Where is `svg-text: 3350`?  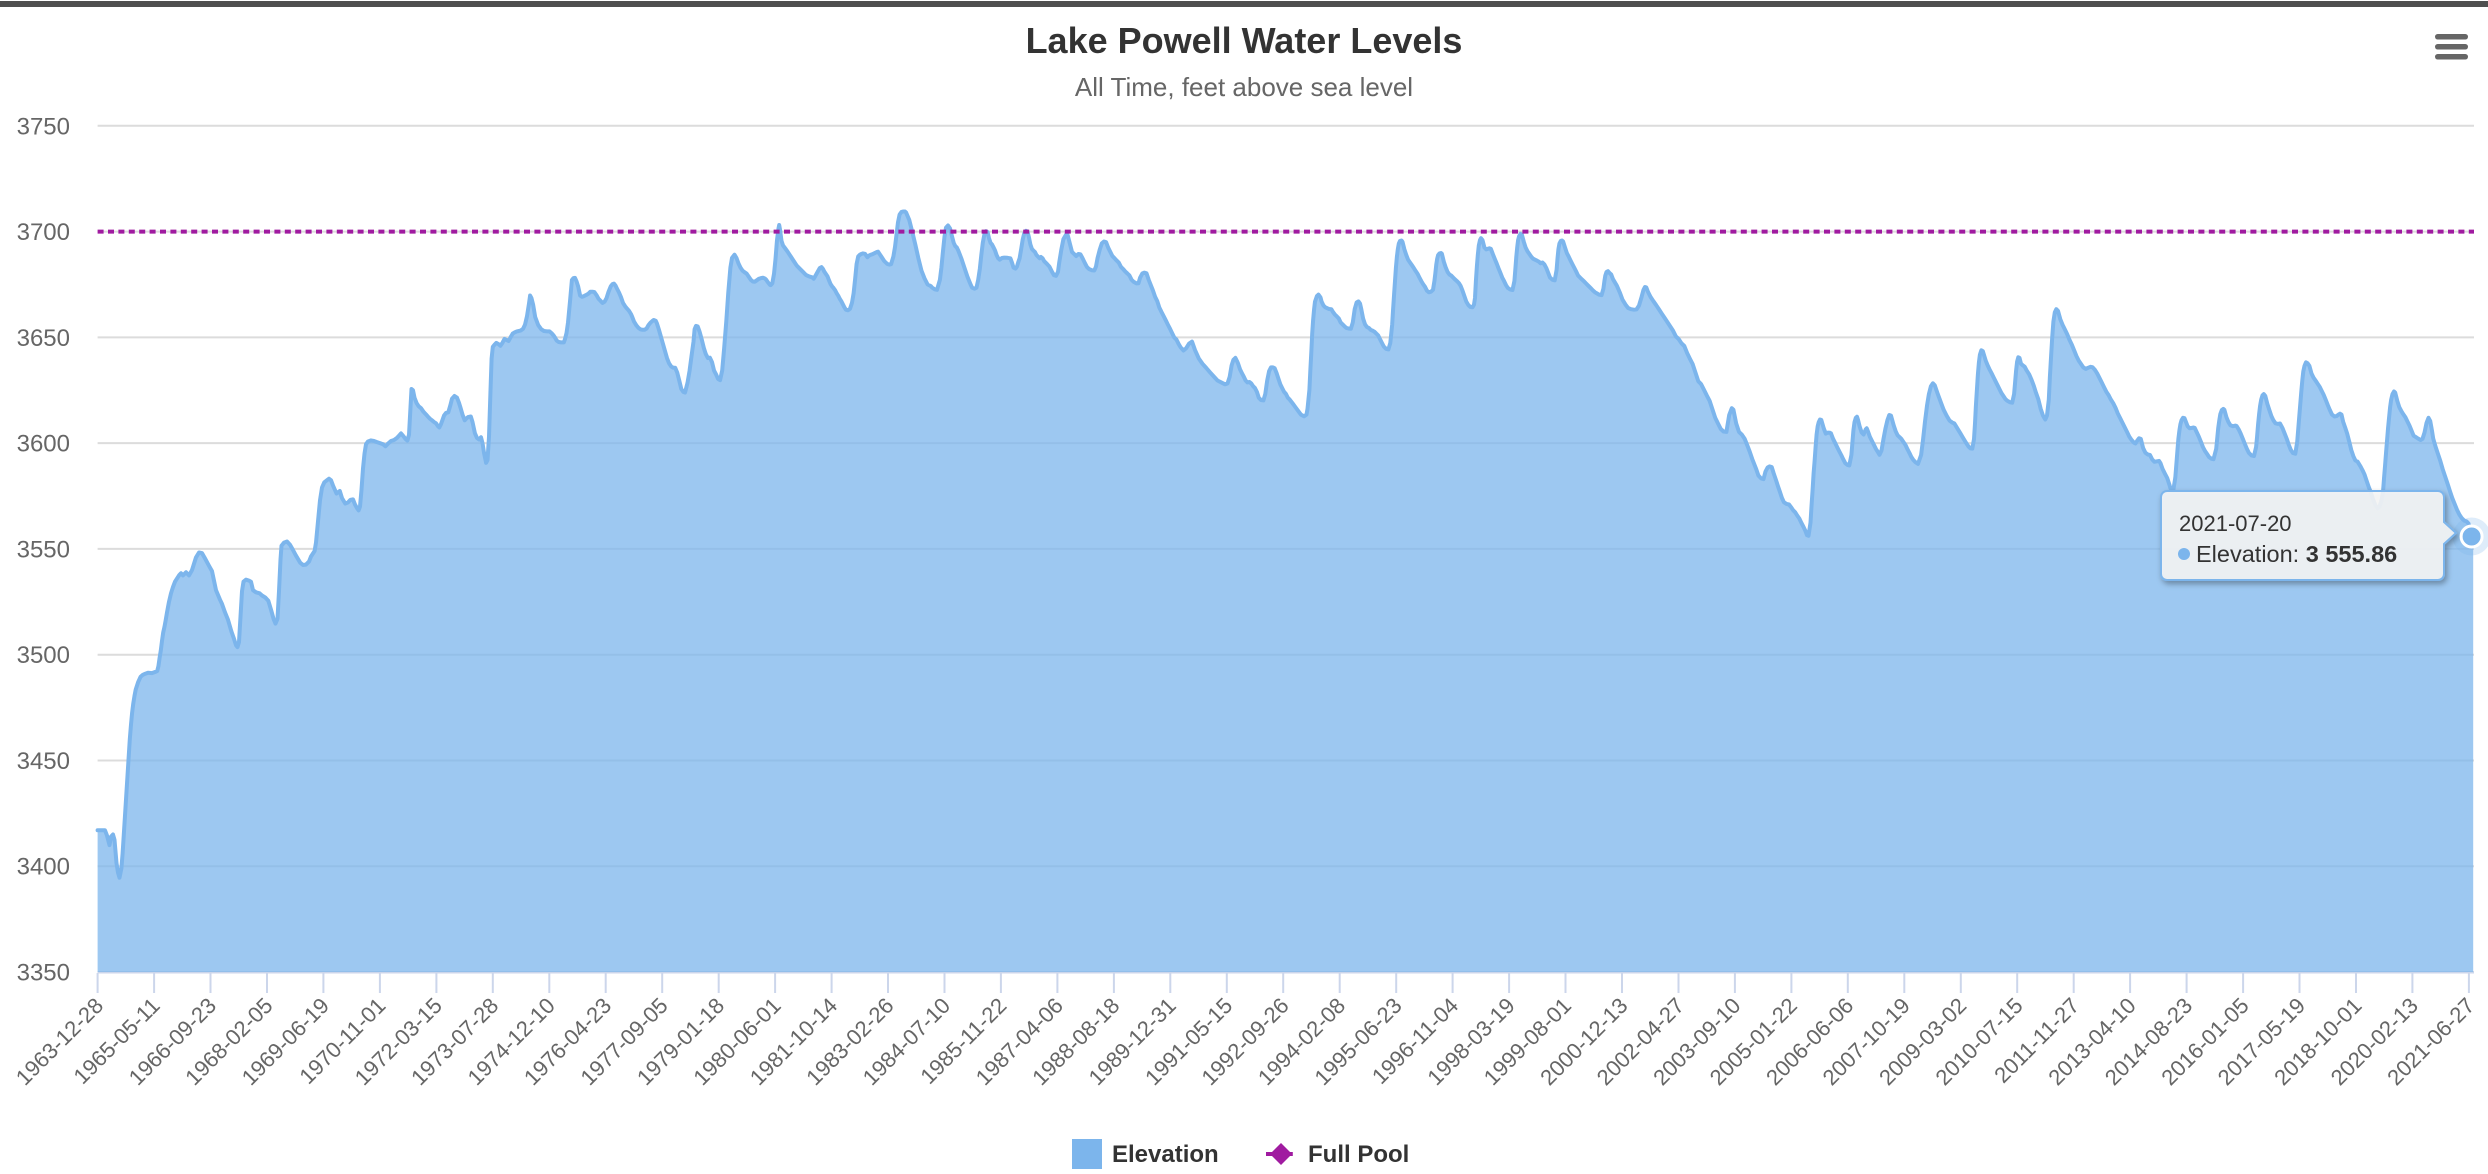
svg-text: 3350 is located at coordinates (43, 973).